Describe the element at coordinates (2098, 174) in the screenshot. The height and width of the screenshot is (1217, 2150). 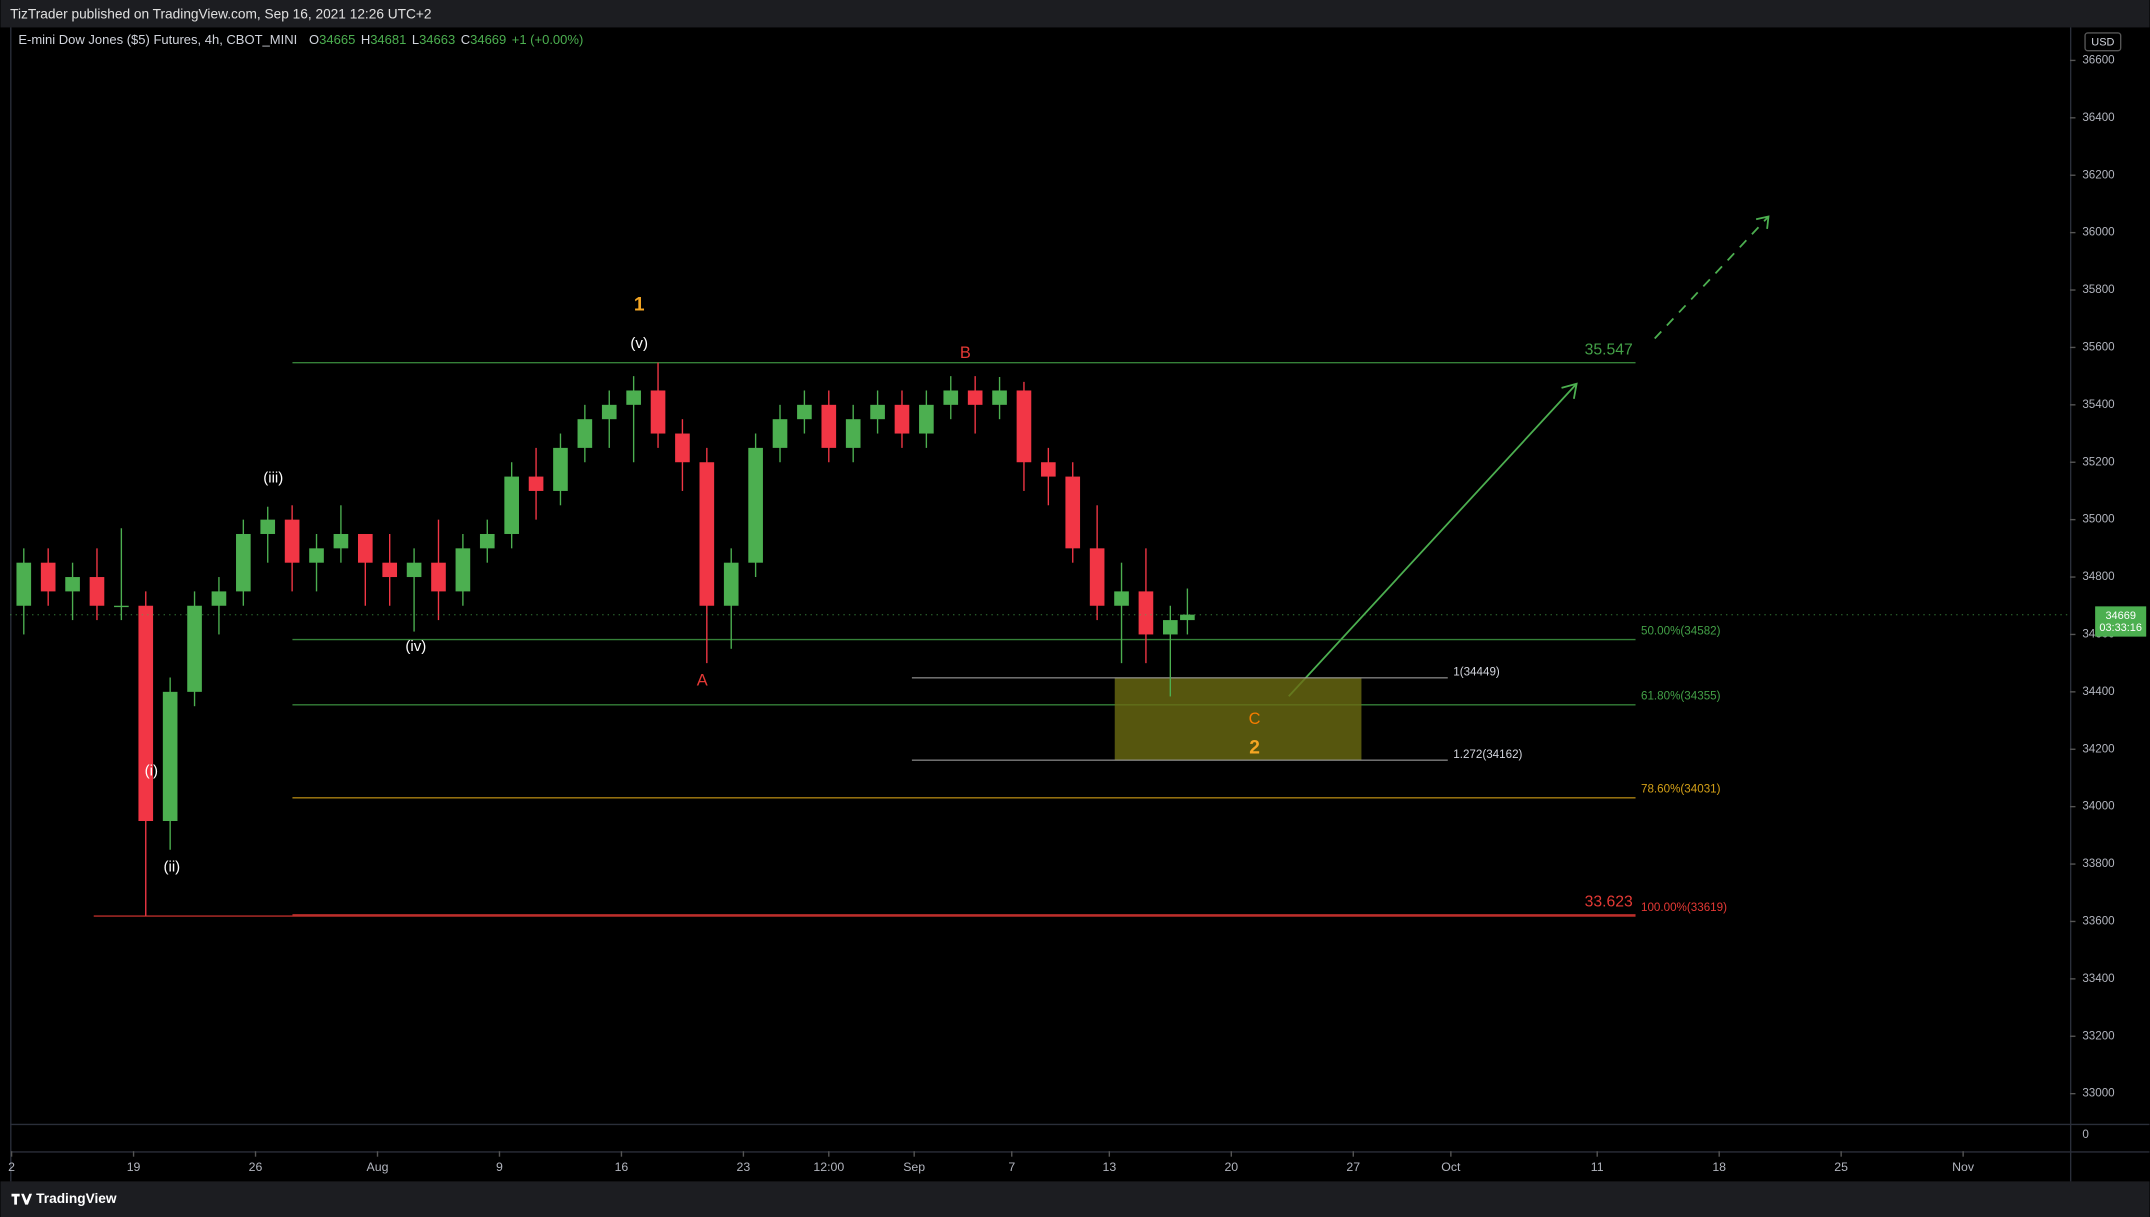
I see `y-tick-label: 36200` at that location.